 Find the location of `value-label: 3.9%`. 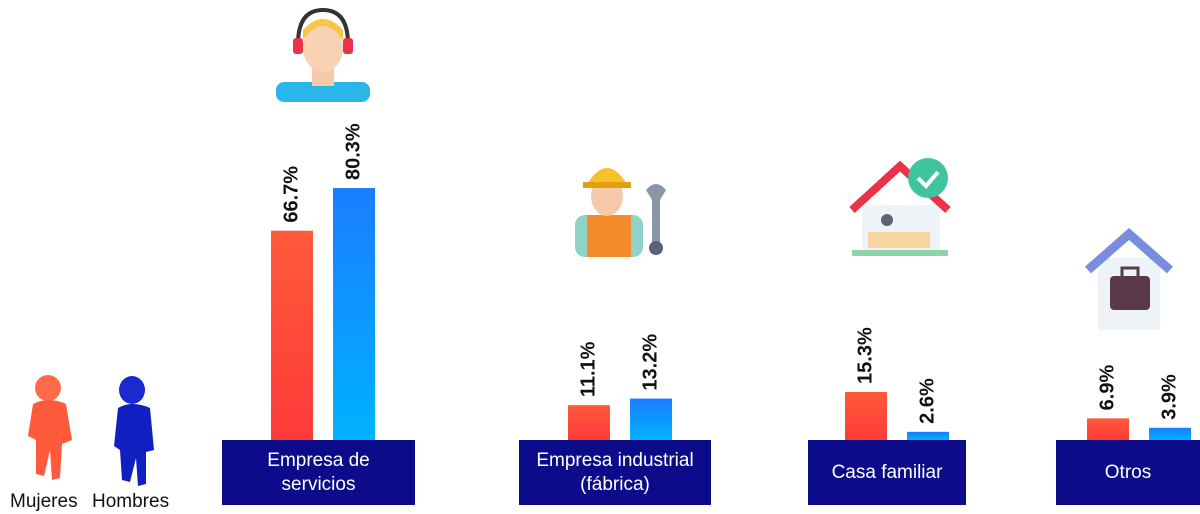

value-label: 3.9% is located at coordinates (1169, 397).